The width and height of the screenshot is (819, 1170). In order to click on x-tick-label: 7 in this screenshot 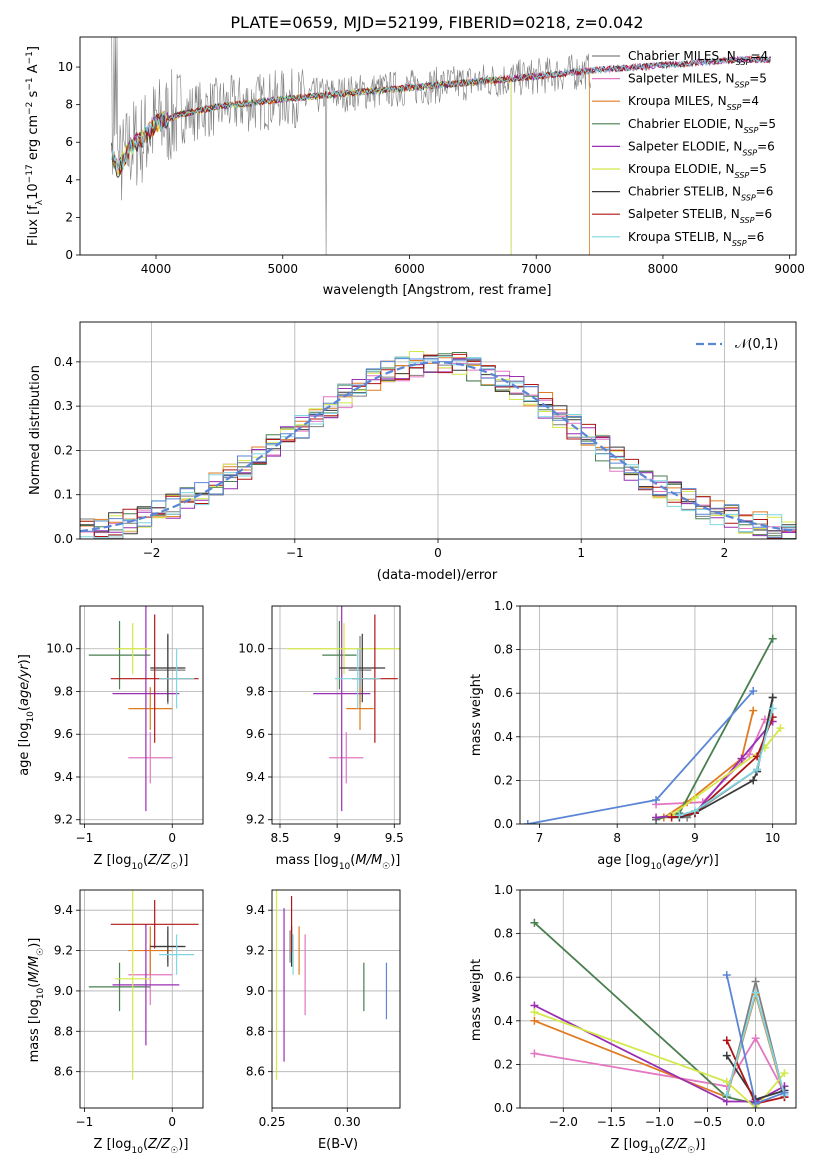, I will do `click(540, 838)`.